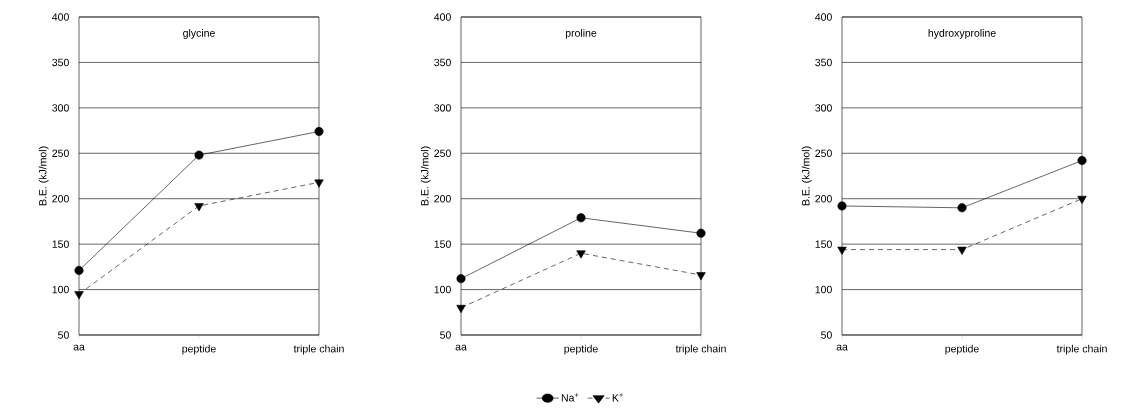 This screenshot has width=1128, height=418. I want to click on legend-label: Na$^{+}$, so click(570, 397).